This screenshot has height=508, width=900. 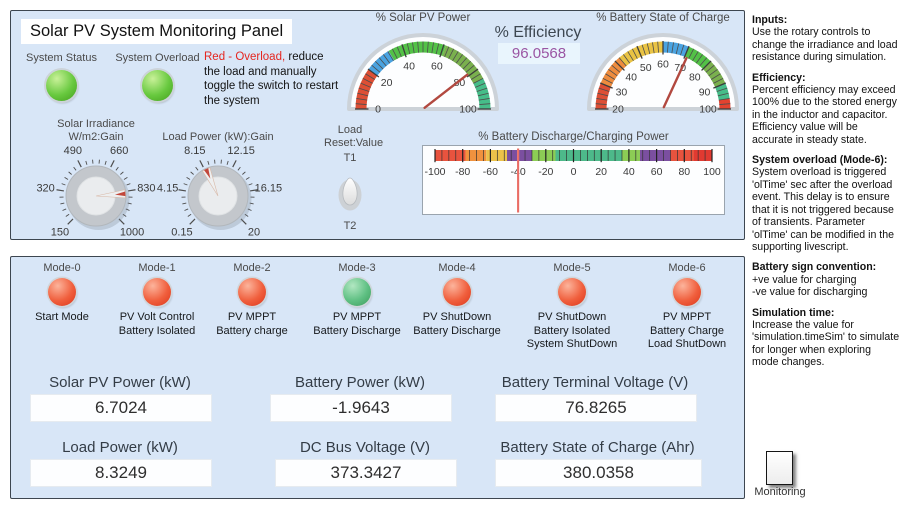 I want to click on battery-power-gauge-title: % Battery Discharge/Charging Power, so click(x=573, y=137).